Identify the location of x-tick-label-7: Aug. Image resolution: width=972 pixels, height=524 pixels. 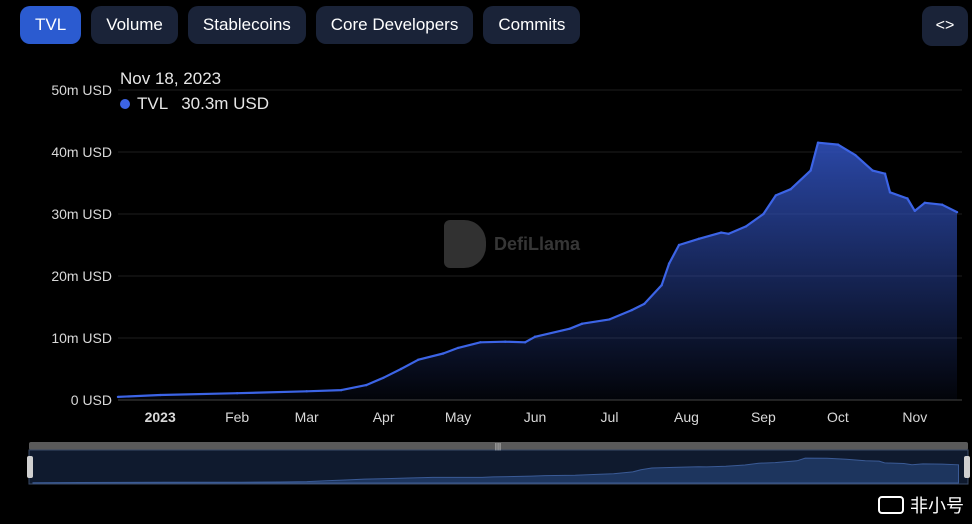
(686, 417).